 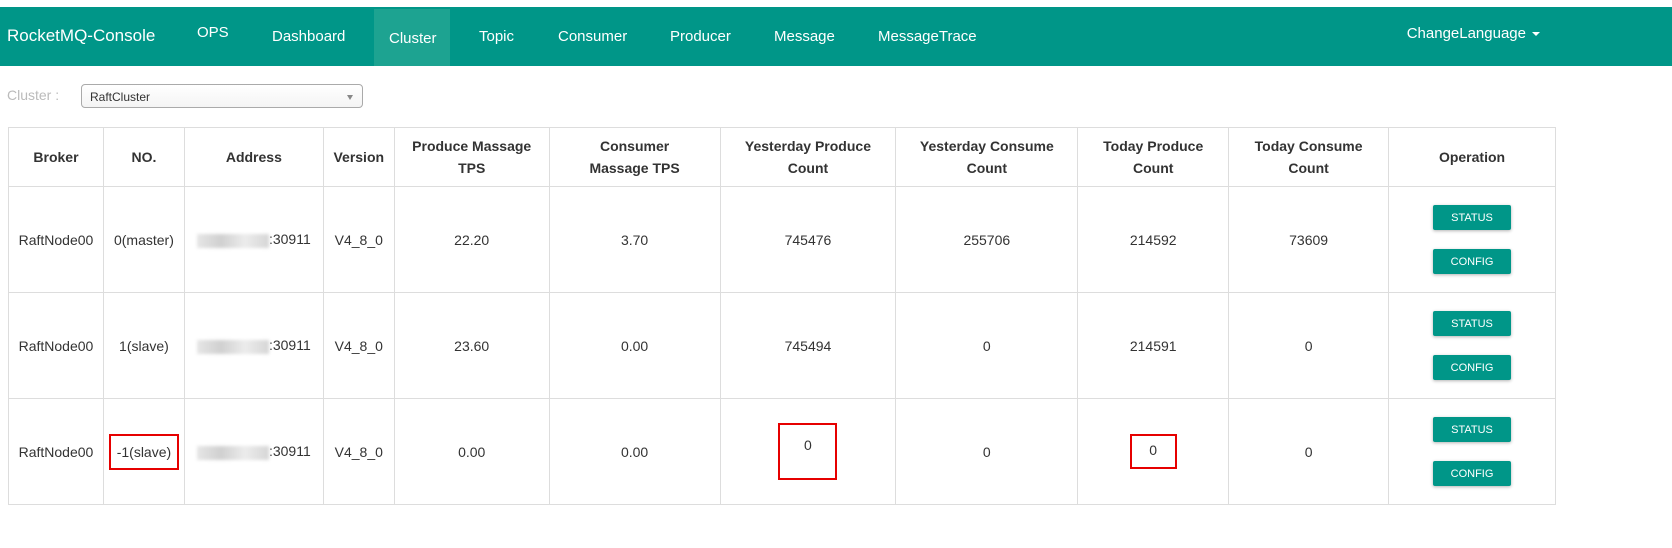 I want to click on yesterday-produce-cell: 745494, so click(x=808, y=345).